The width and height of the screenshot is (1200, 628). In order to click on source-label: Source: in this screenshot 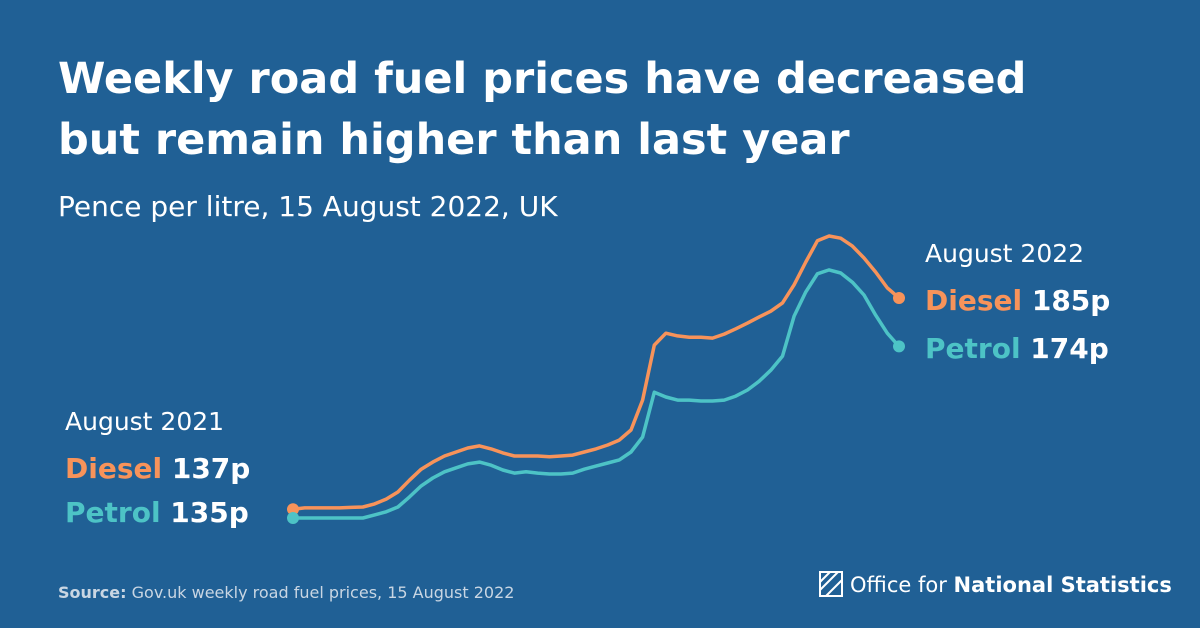, I will do `click(92, 592)`.